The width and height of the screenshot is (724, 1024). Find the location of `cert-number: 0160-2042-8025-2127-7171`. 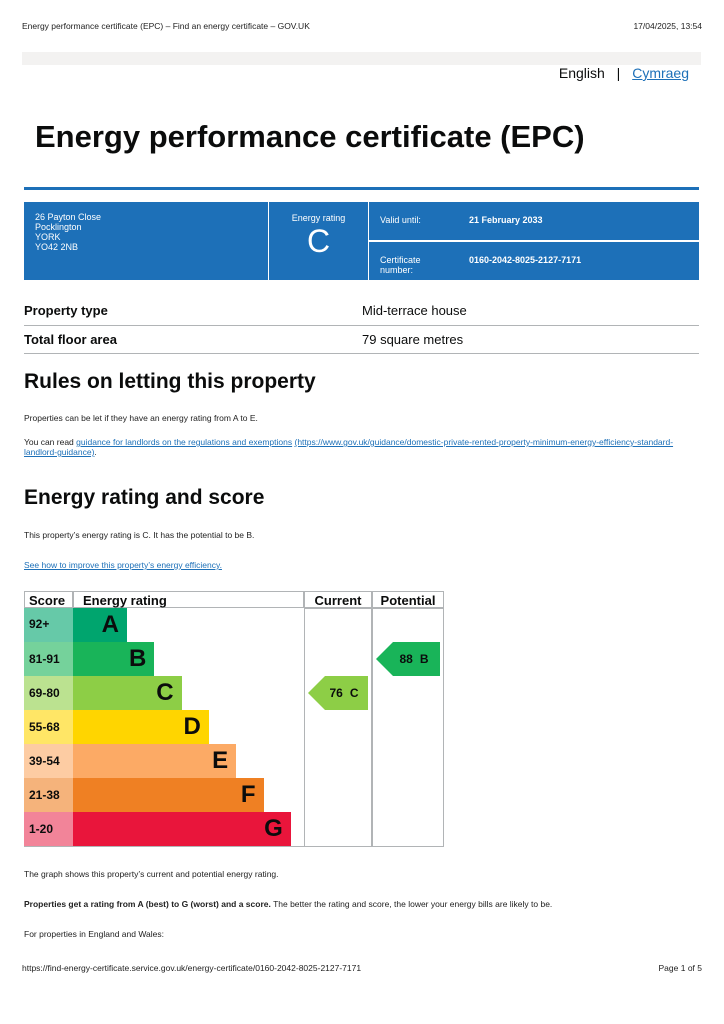

cert-number: 0160-2042-8025-2127-7171 is located at coordinates (525, 260).